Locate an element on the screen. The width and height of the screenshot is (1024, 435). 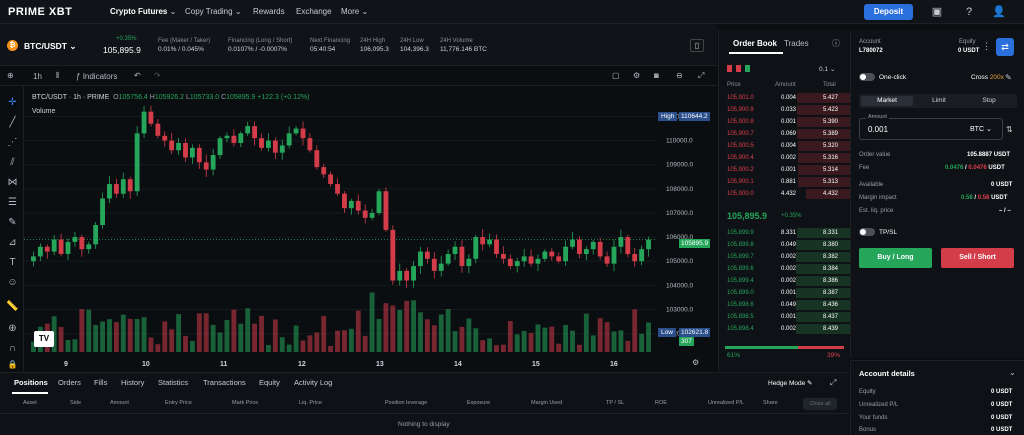
bid-row: 105,899.6 0.002 8.384 is located at coordinates (784, 269).